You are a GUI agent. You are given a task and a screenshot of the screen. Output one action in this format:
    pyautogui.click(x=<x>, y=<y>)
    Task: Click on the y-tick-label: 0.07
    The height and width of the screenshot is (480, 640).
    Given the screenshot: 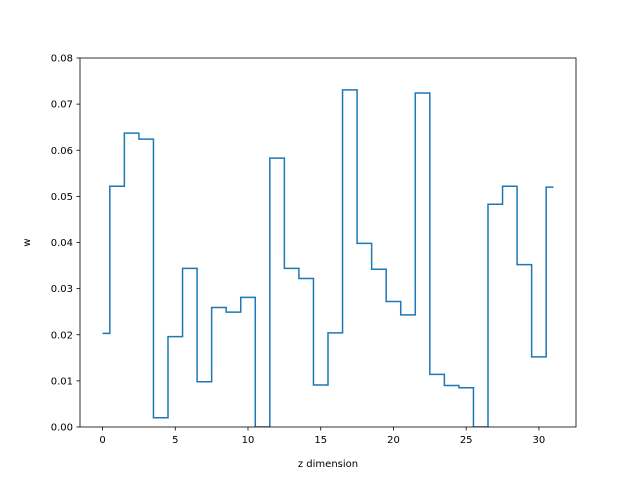 What is the action you would take?
    pyautogui.click(x=62, y=105)
    